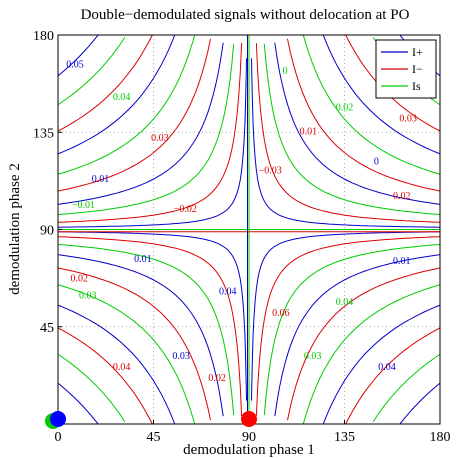 The height and width of the screenshot is (458, 456). I want to click on x-tick-label: 45, so click(154, 437).